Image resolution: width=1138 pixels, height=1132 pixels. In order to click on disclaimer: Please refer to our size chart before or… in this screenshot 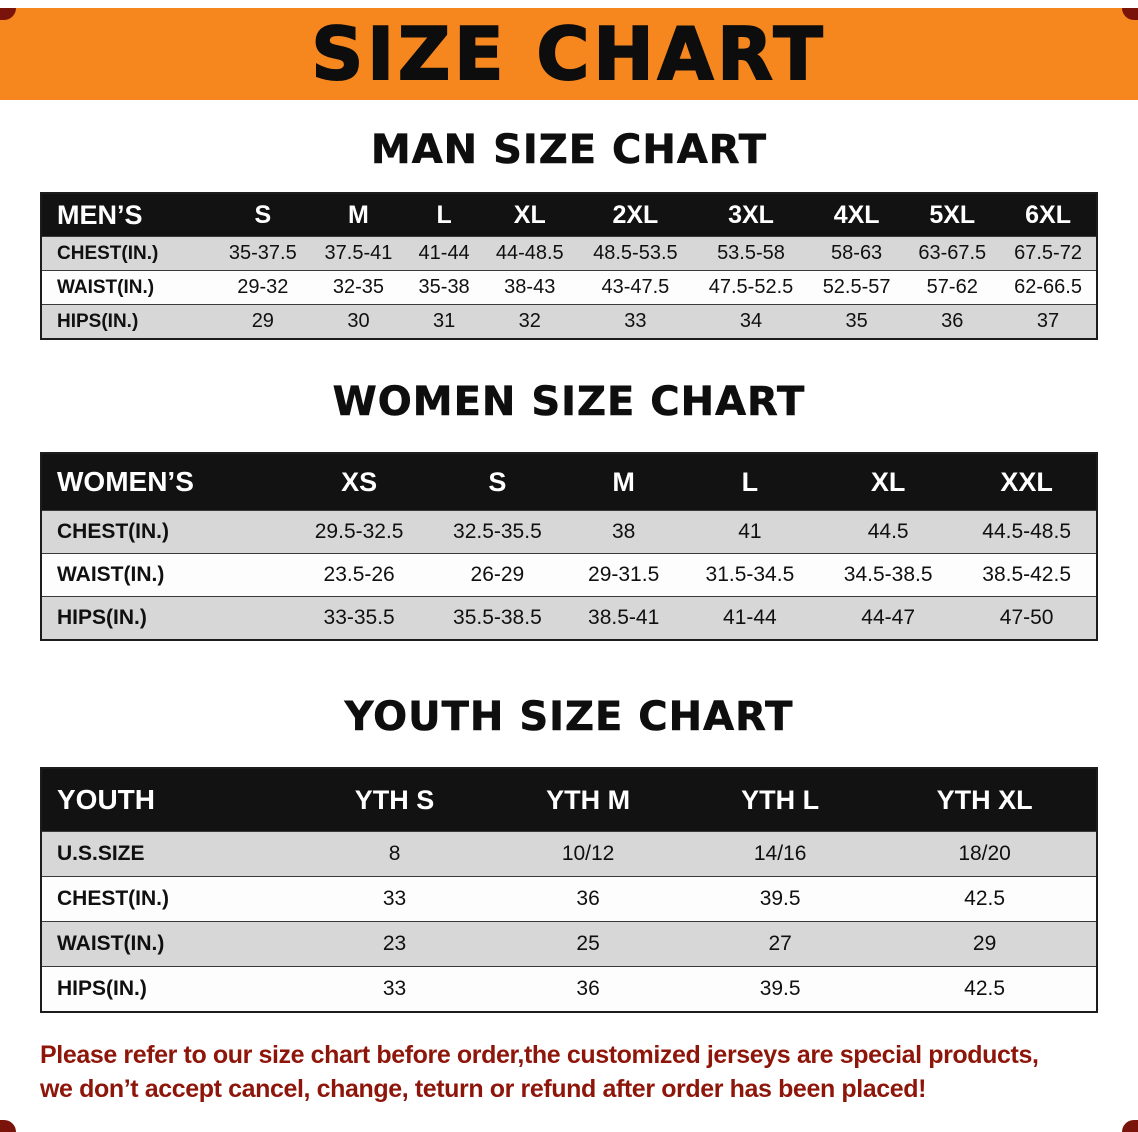, I will do `click(589, 1073)`.